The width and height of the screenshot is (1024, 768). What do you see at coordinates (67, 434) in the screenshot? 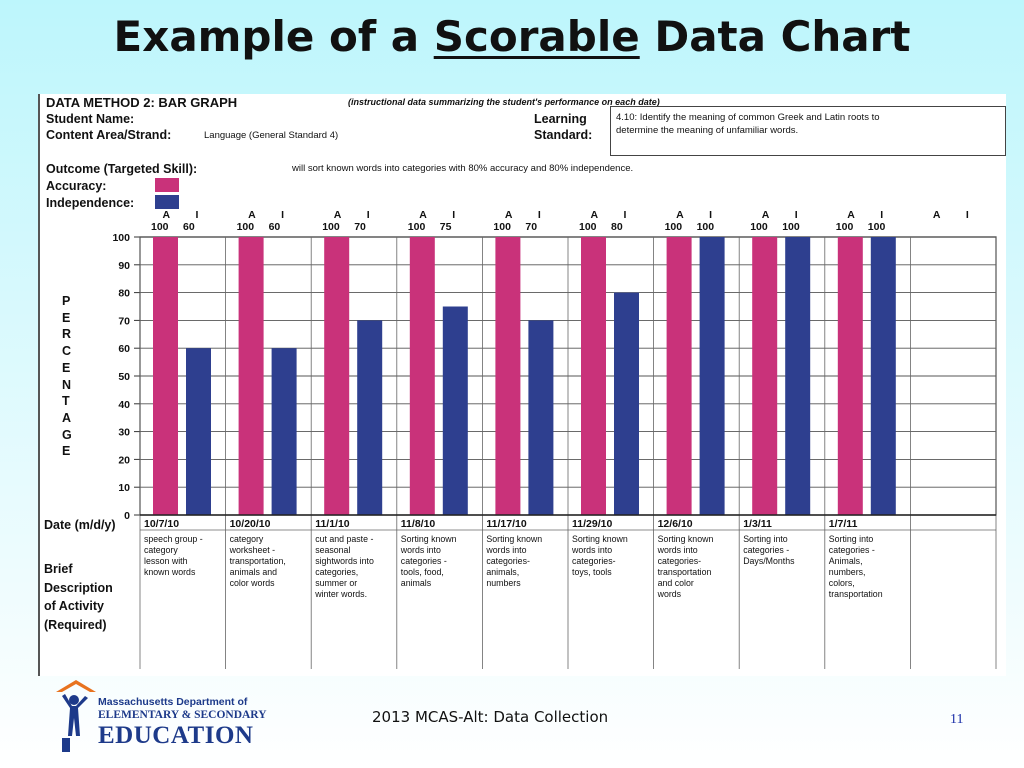
I see `y-axis-letter: G` at bounding box center [67, 434].